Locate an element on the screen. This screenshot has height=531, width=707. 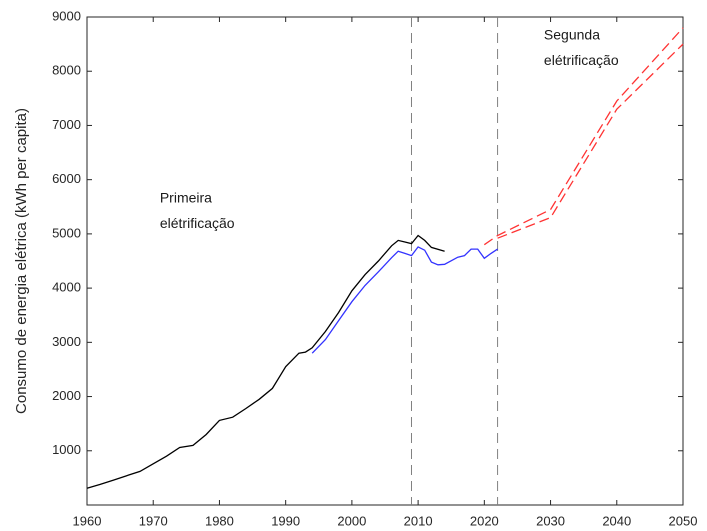
x-tick-label: 1980 is located at coordinates (219, 520).